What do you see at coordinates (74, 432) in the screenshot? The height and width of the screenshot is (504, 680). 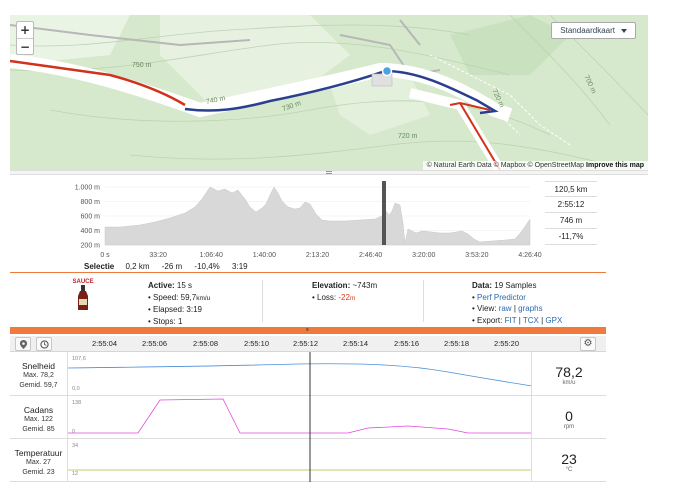 I see `cadence-ymin: 0` at bounding box center [74, 432].